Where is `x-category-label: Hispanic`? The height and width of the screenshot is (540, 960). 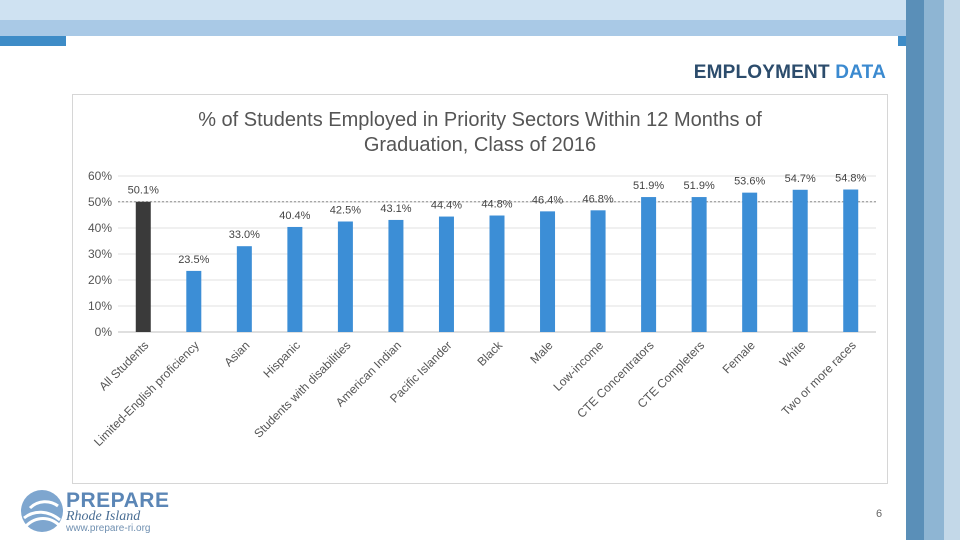 x-category-label: Hispanic is located at coordinates (282, 359).